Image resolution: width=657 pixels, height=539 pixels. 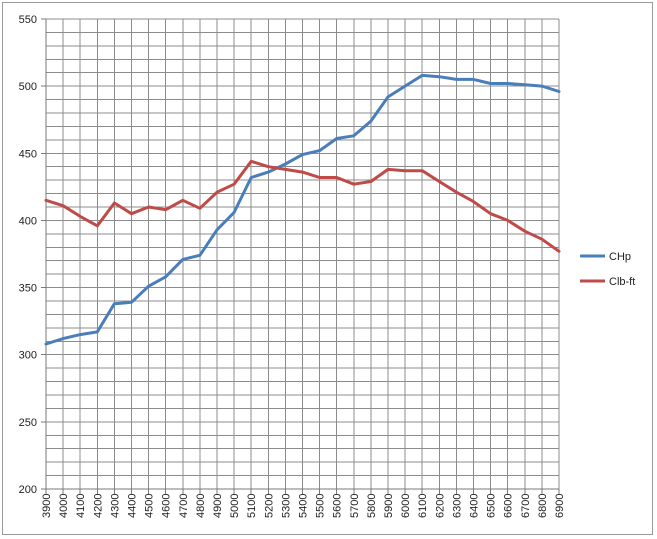 What do you see at coordinates (184, 506) in the screenshot?
I see `x-tick-label: 4700` at bounding box center [184, 506].